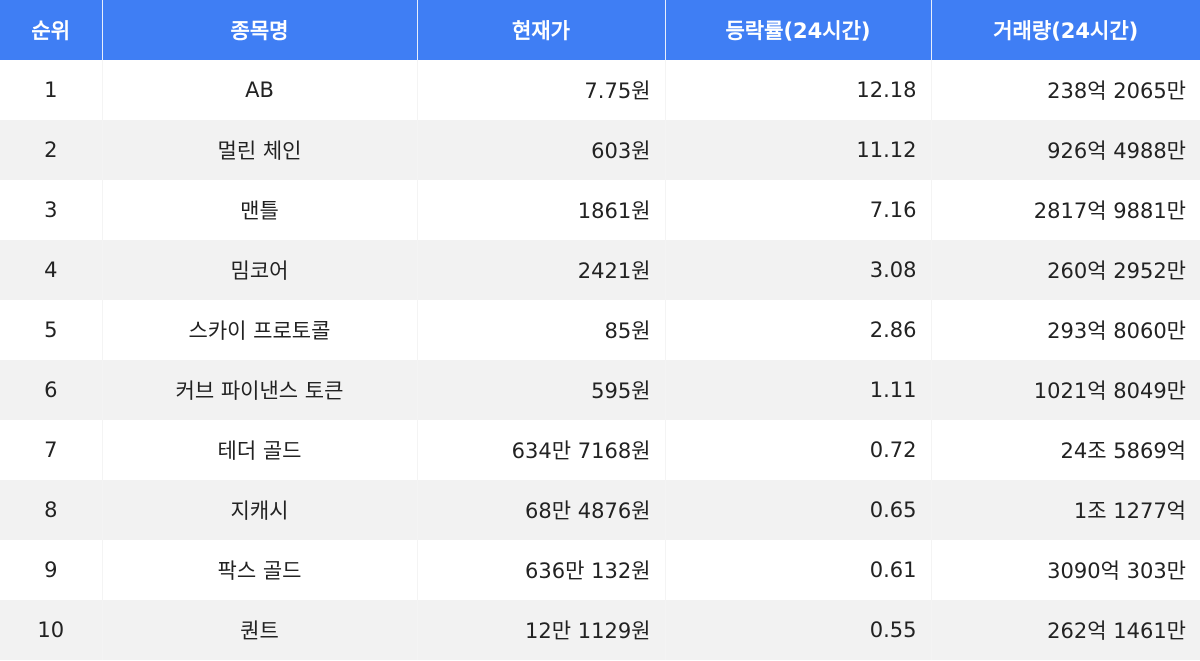 The image size is (1200, 661). I want to click on header-name: 종목명, so click(260, 30).